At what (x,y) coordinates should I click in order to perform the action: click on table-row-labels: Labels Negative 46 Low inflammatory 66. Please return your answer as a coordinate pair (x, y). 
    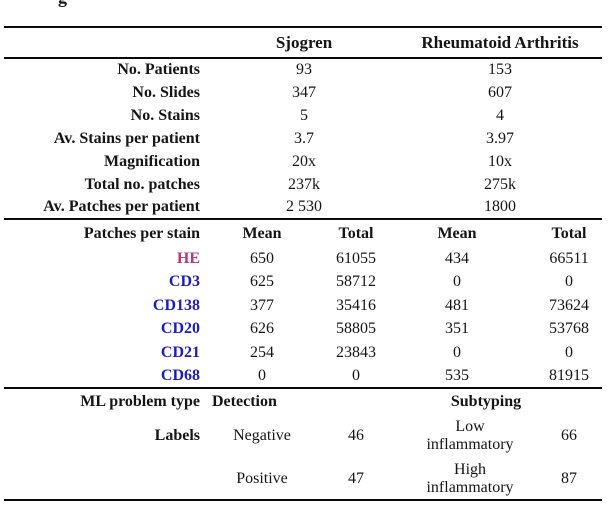
    Looking at the image, I should click on (303, 436).